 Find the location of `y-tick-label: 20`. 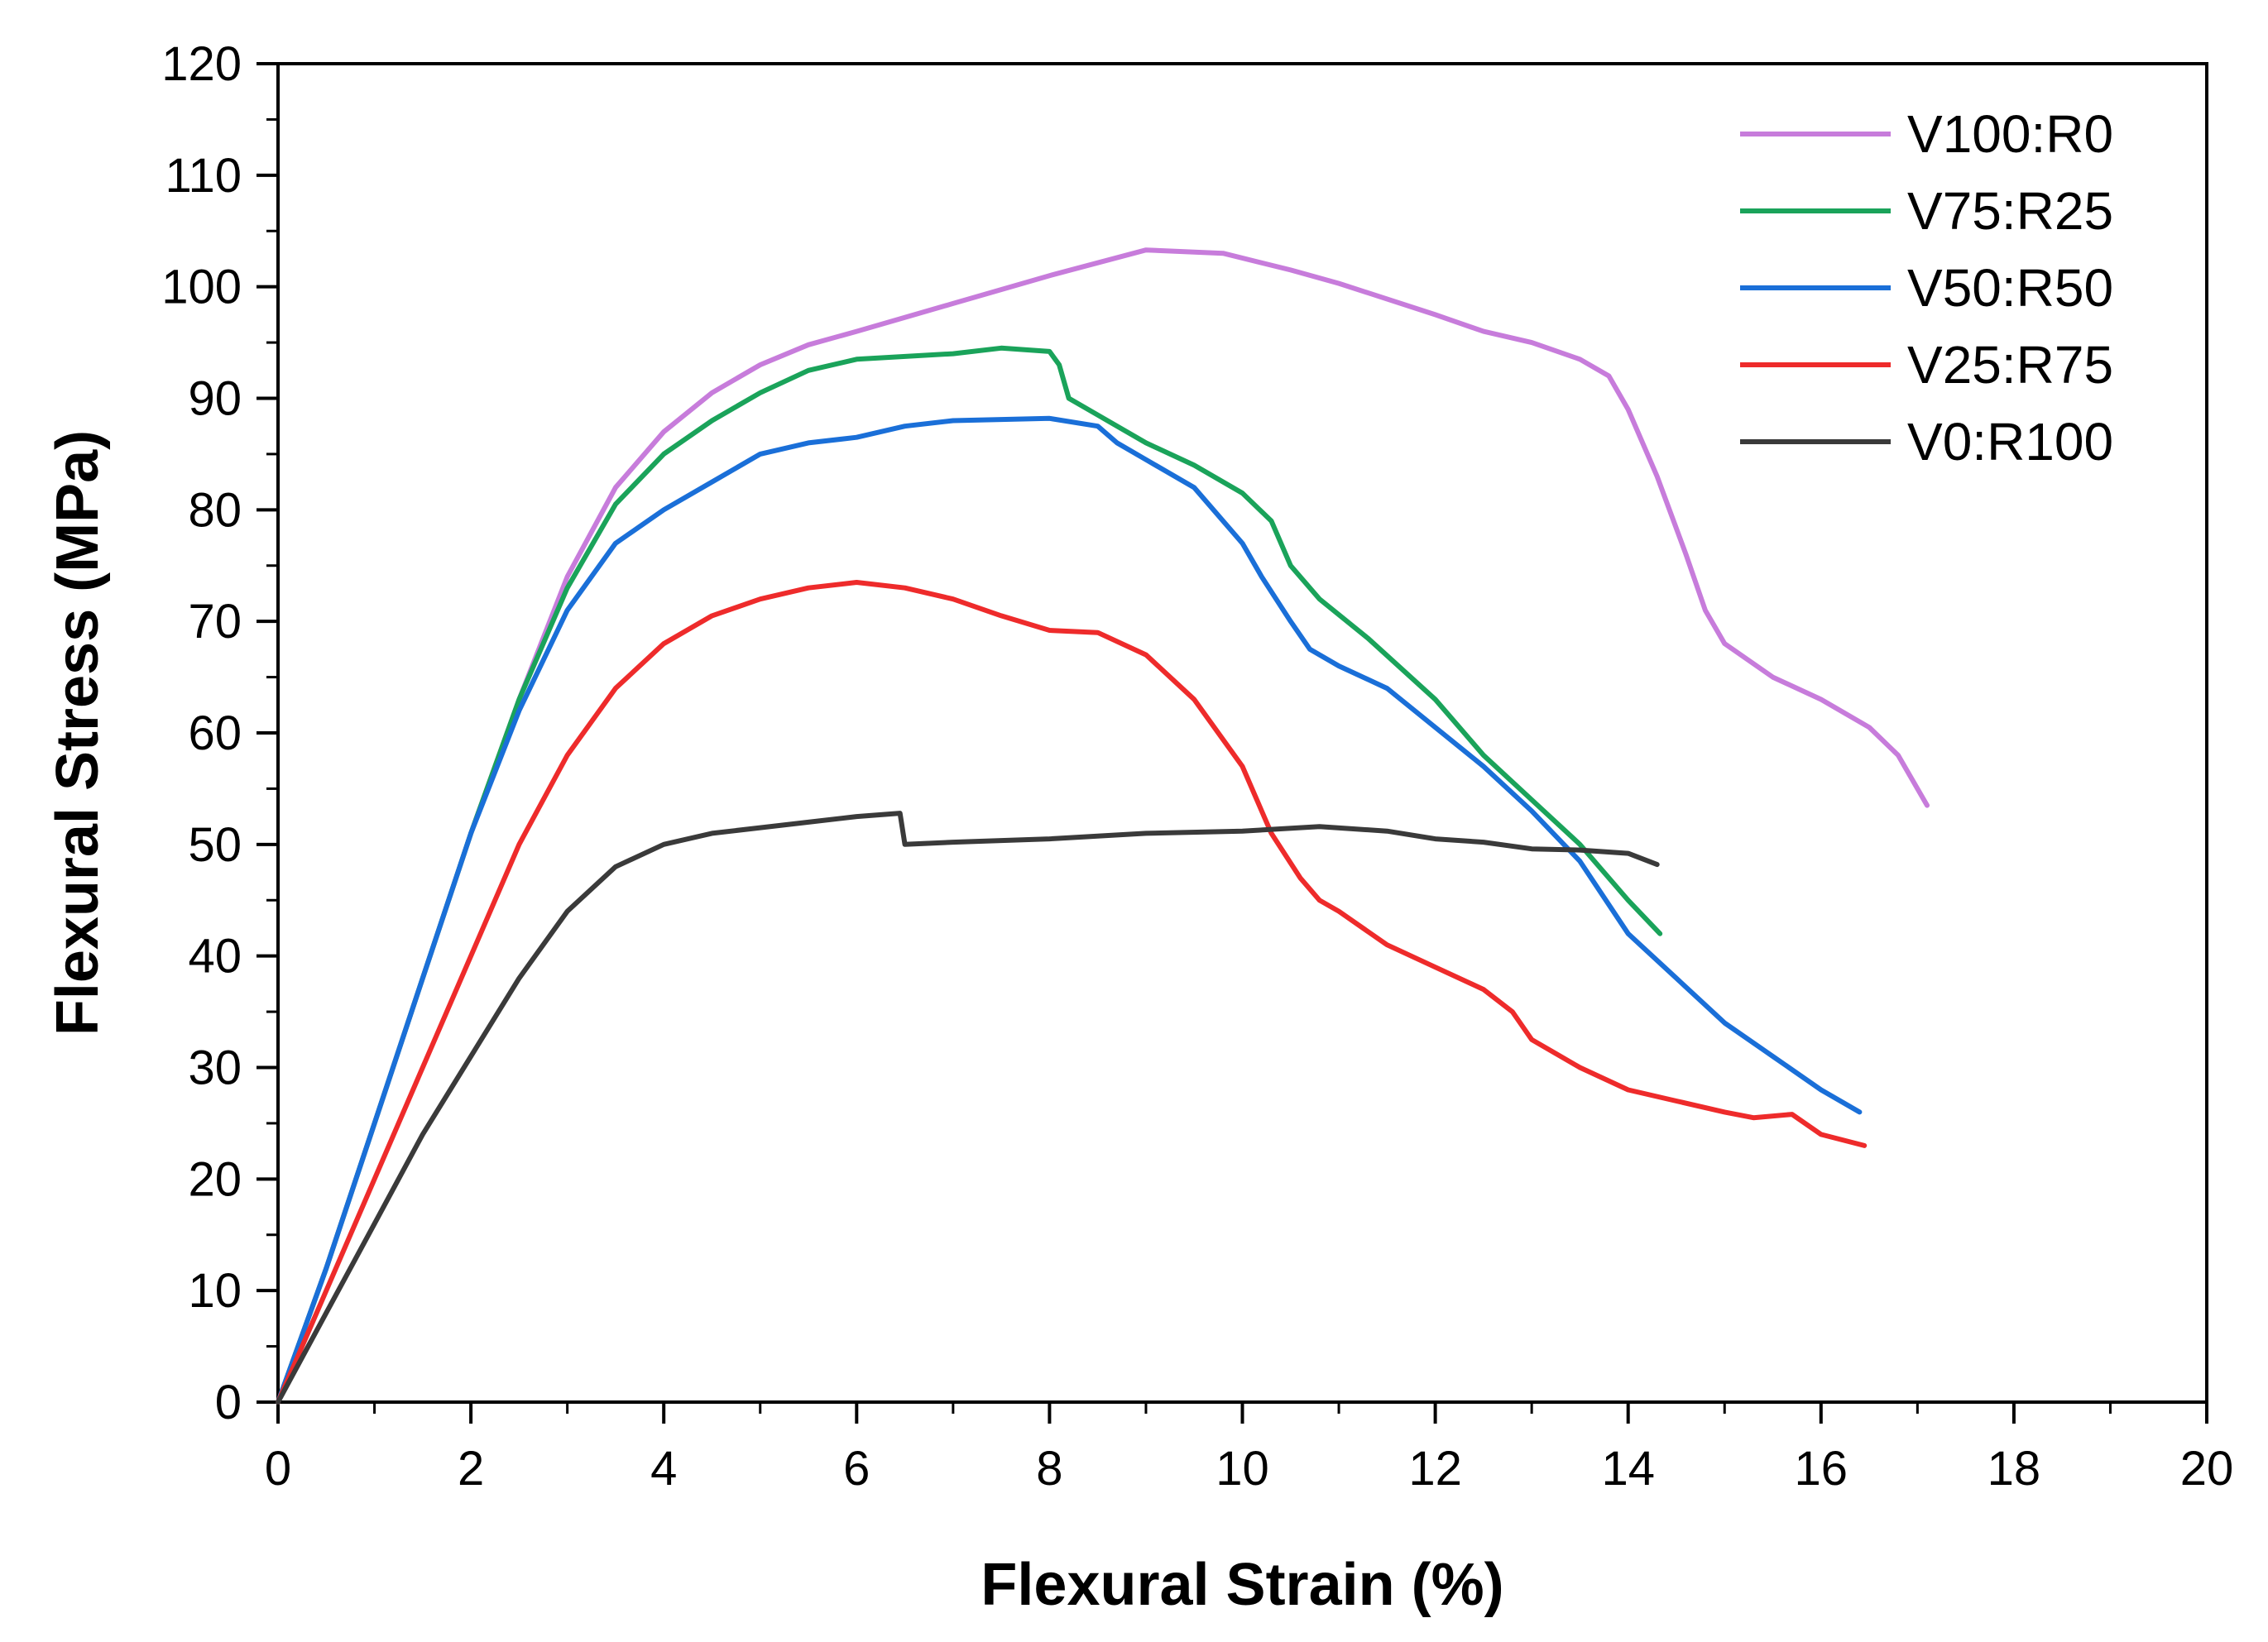

y-tick-label: 20 is located at coordinates (215, 1179).